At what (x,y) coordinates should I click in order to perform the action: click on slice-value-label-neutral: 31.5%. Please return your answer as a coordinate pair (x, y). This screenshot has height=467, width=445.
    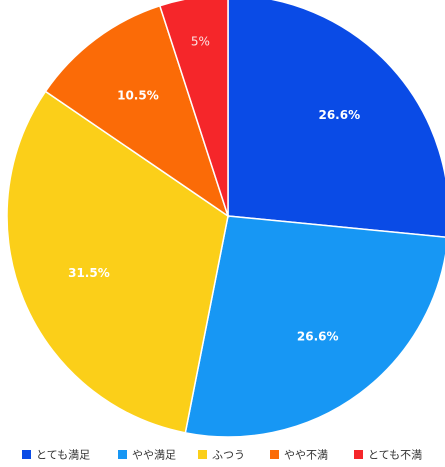
    Looking at the image, I should click on (89, 273).